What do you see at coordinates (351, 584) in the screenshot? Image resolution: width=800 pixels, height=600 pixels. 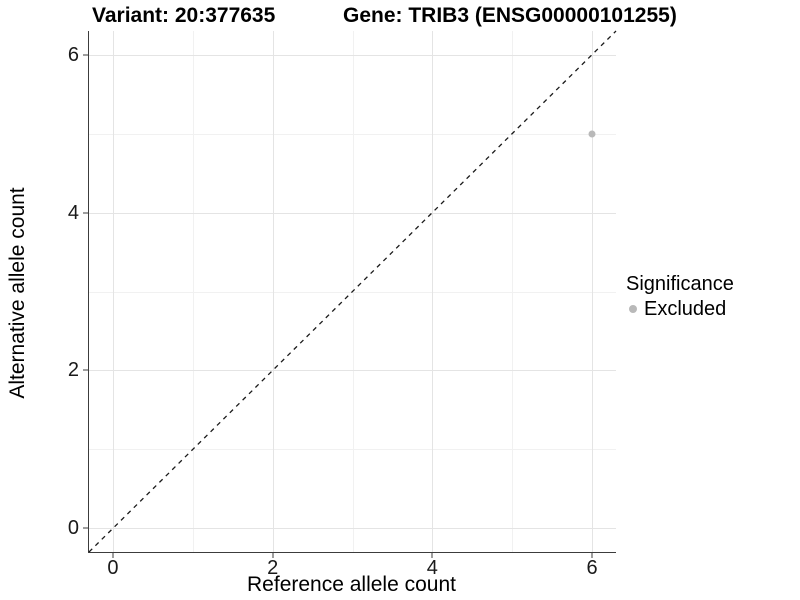 I see `x-axis-title: Reference allele count` at bounding box center [351, 584].